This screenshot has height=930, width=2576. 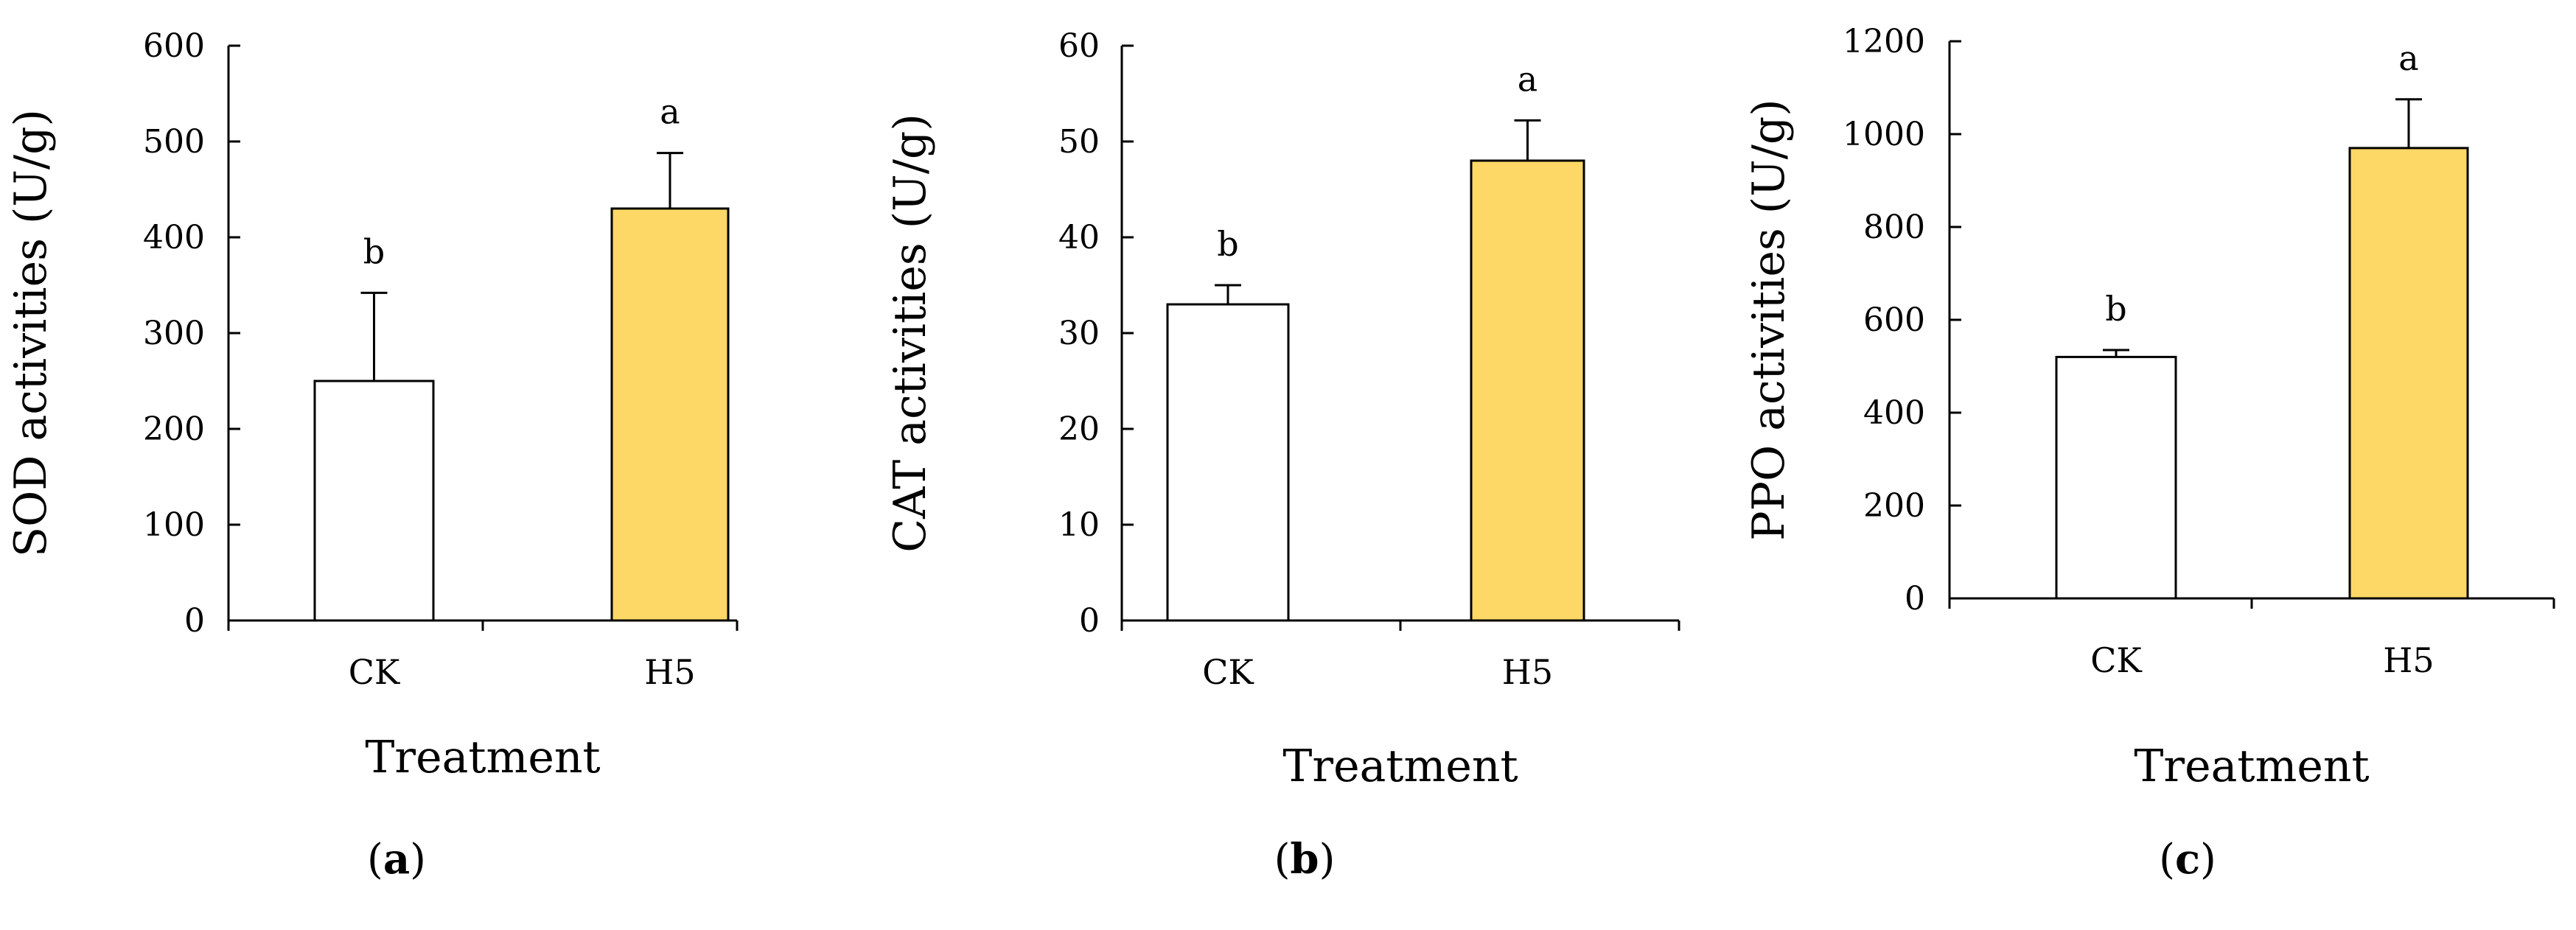 What do you see at coordinates (1079, 429) in the screenshot?
I see `y-tick-label: 20` at bounding box center [1079, 429].